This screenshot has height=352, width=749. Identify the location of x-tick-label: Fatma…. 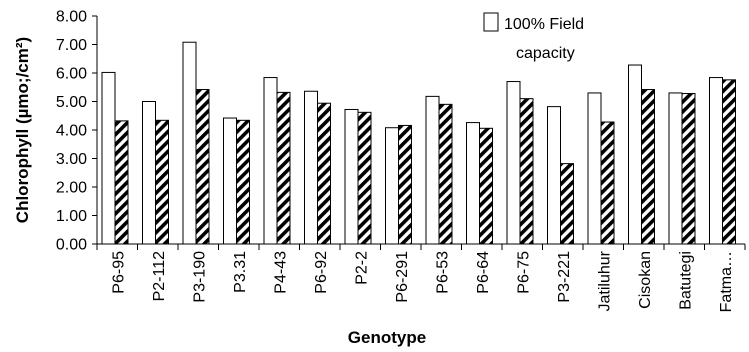
(726, 281).